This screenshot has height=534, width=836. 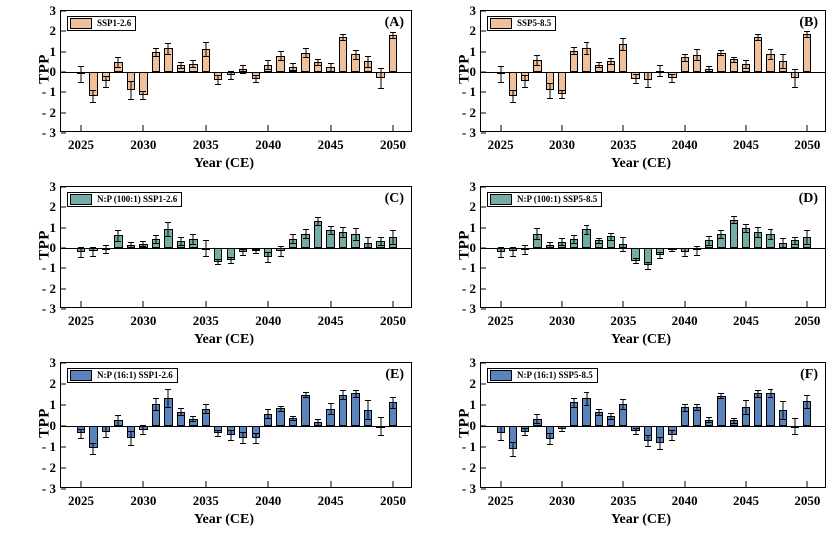 I want to click on y-tick-label: 0, so click(x=473, y=247).